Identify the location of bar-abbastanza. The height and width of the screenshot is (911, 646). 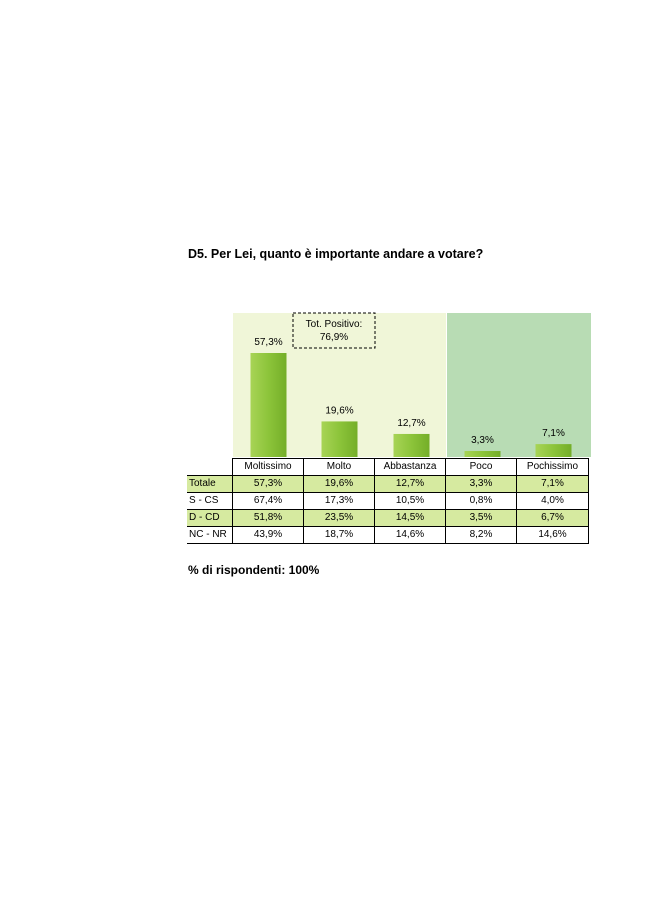
(411, 445).